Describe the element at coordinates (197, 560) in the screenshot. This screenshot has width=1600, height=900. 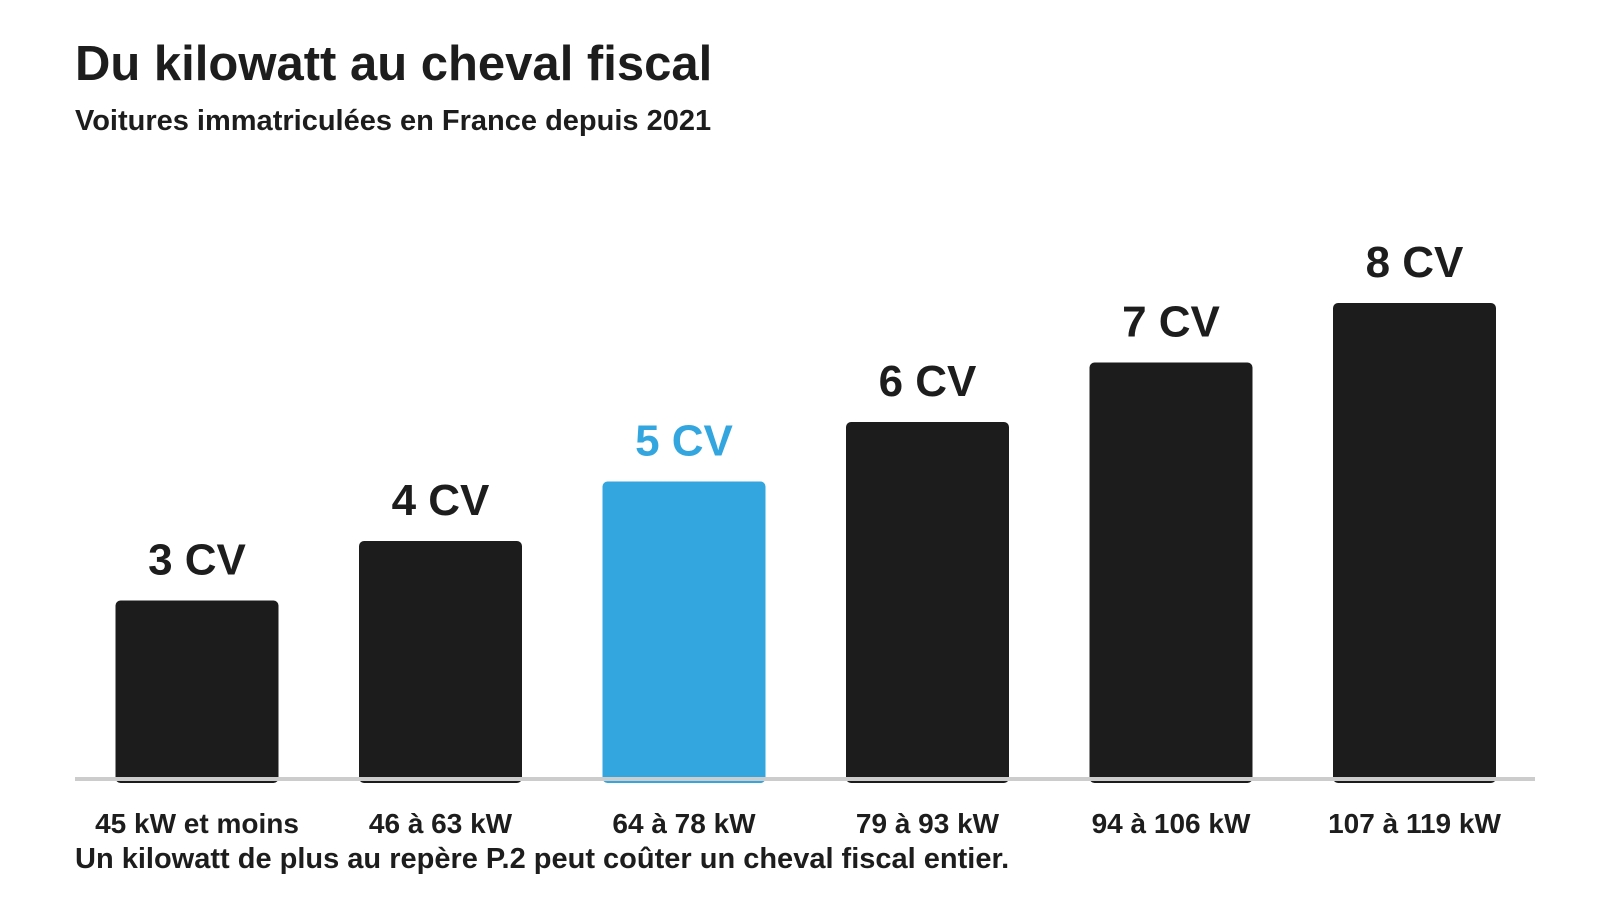
I see `data-label-1: 3 CV` at that location.